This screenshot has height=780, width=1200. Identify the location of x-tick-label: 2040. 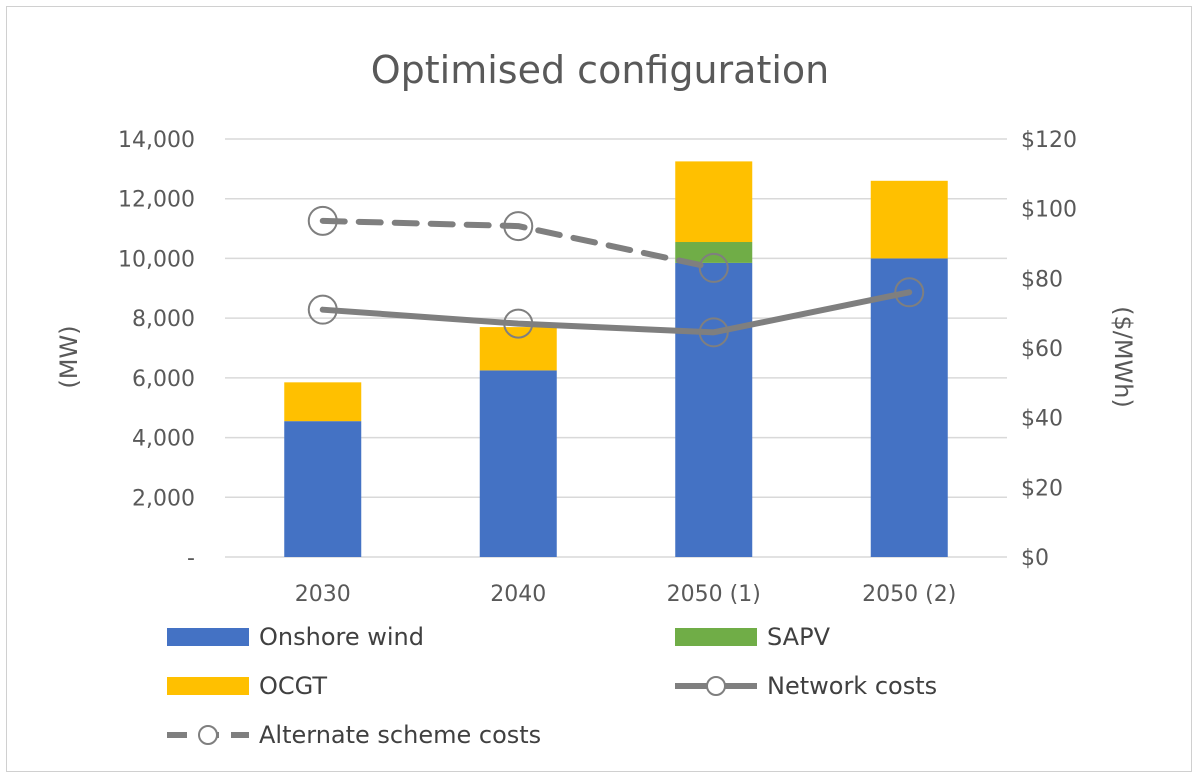
(518, 594).